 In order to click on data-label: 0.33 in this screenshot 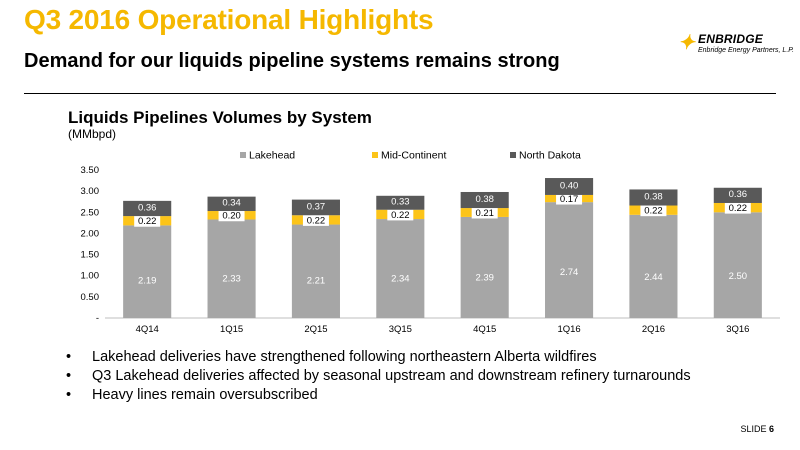, I will do `click(400, 201)`.